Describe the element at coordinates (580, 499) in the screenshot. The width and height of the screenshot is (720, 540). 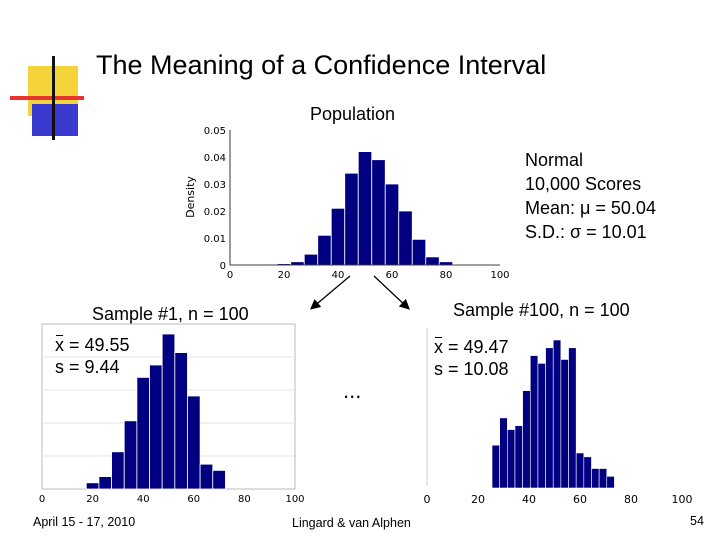
I see `sample100-x-tick-label: 60` at that location.